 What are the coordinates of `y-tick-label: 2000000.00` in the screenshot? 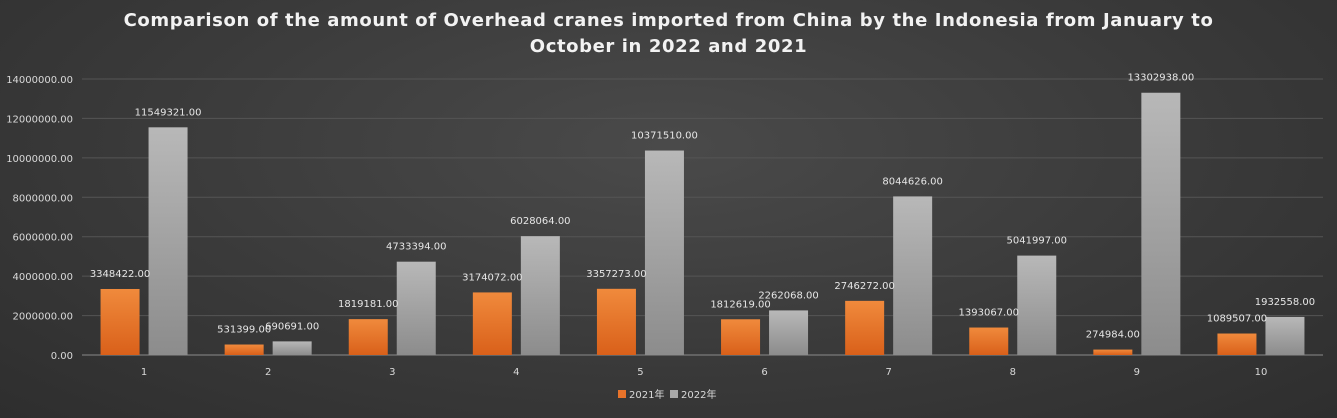 It's located at (43, 317).